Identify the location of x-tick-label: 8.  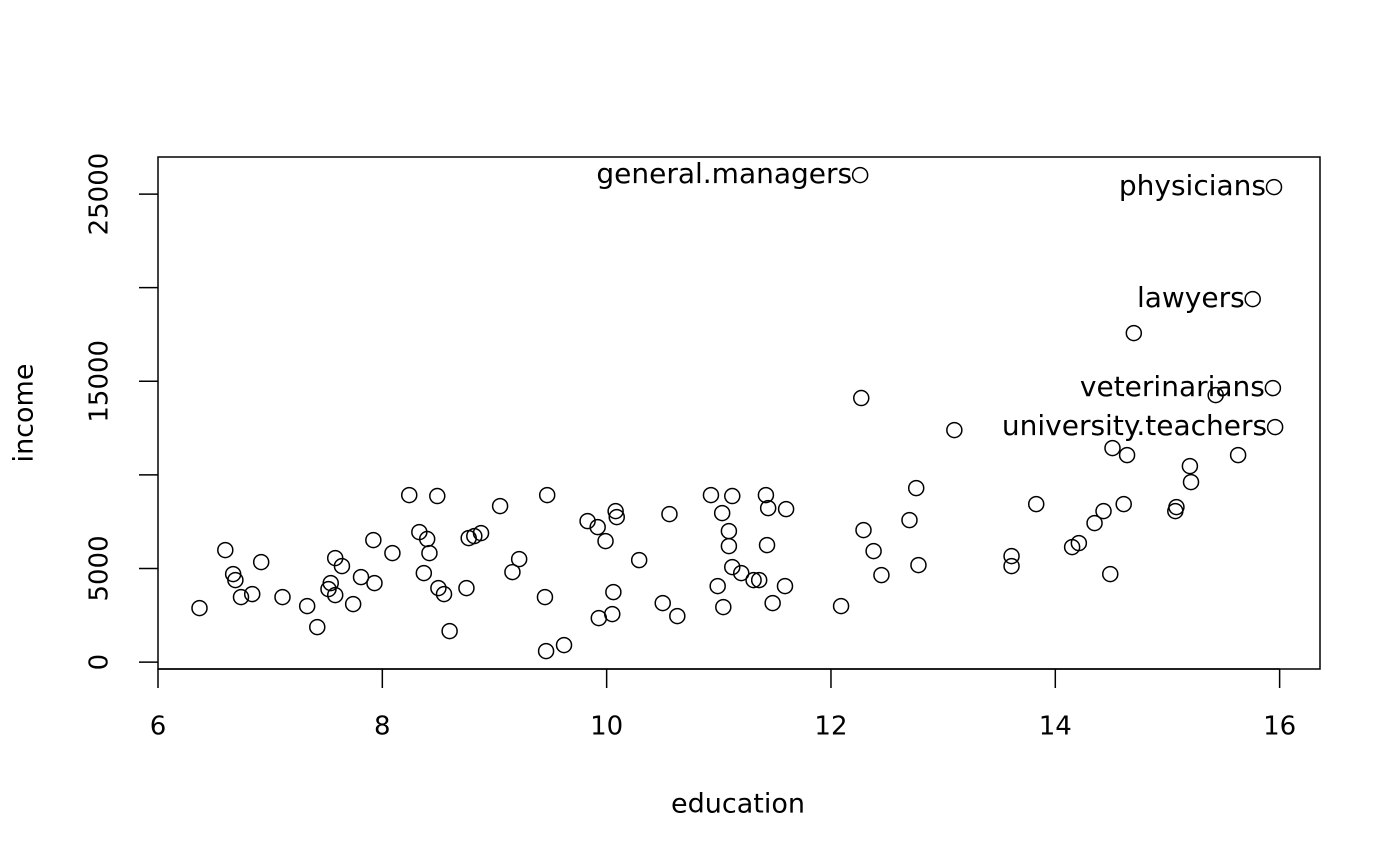
(382, 727).